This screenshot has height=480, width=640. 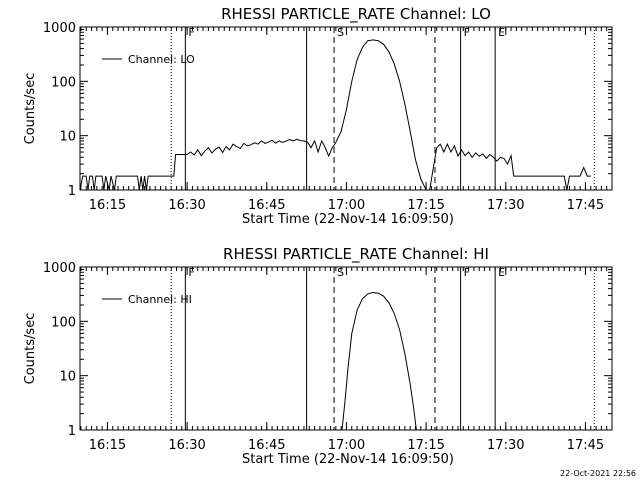 I want to click on series-line, so click(x=379, y=361).